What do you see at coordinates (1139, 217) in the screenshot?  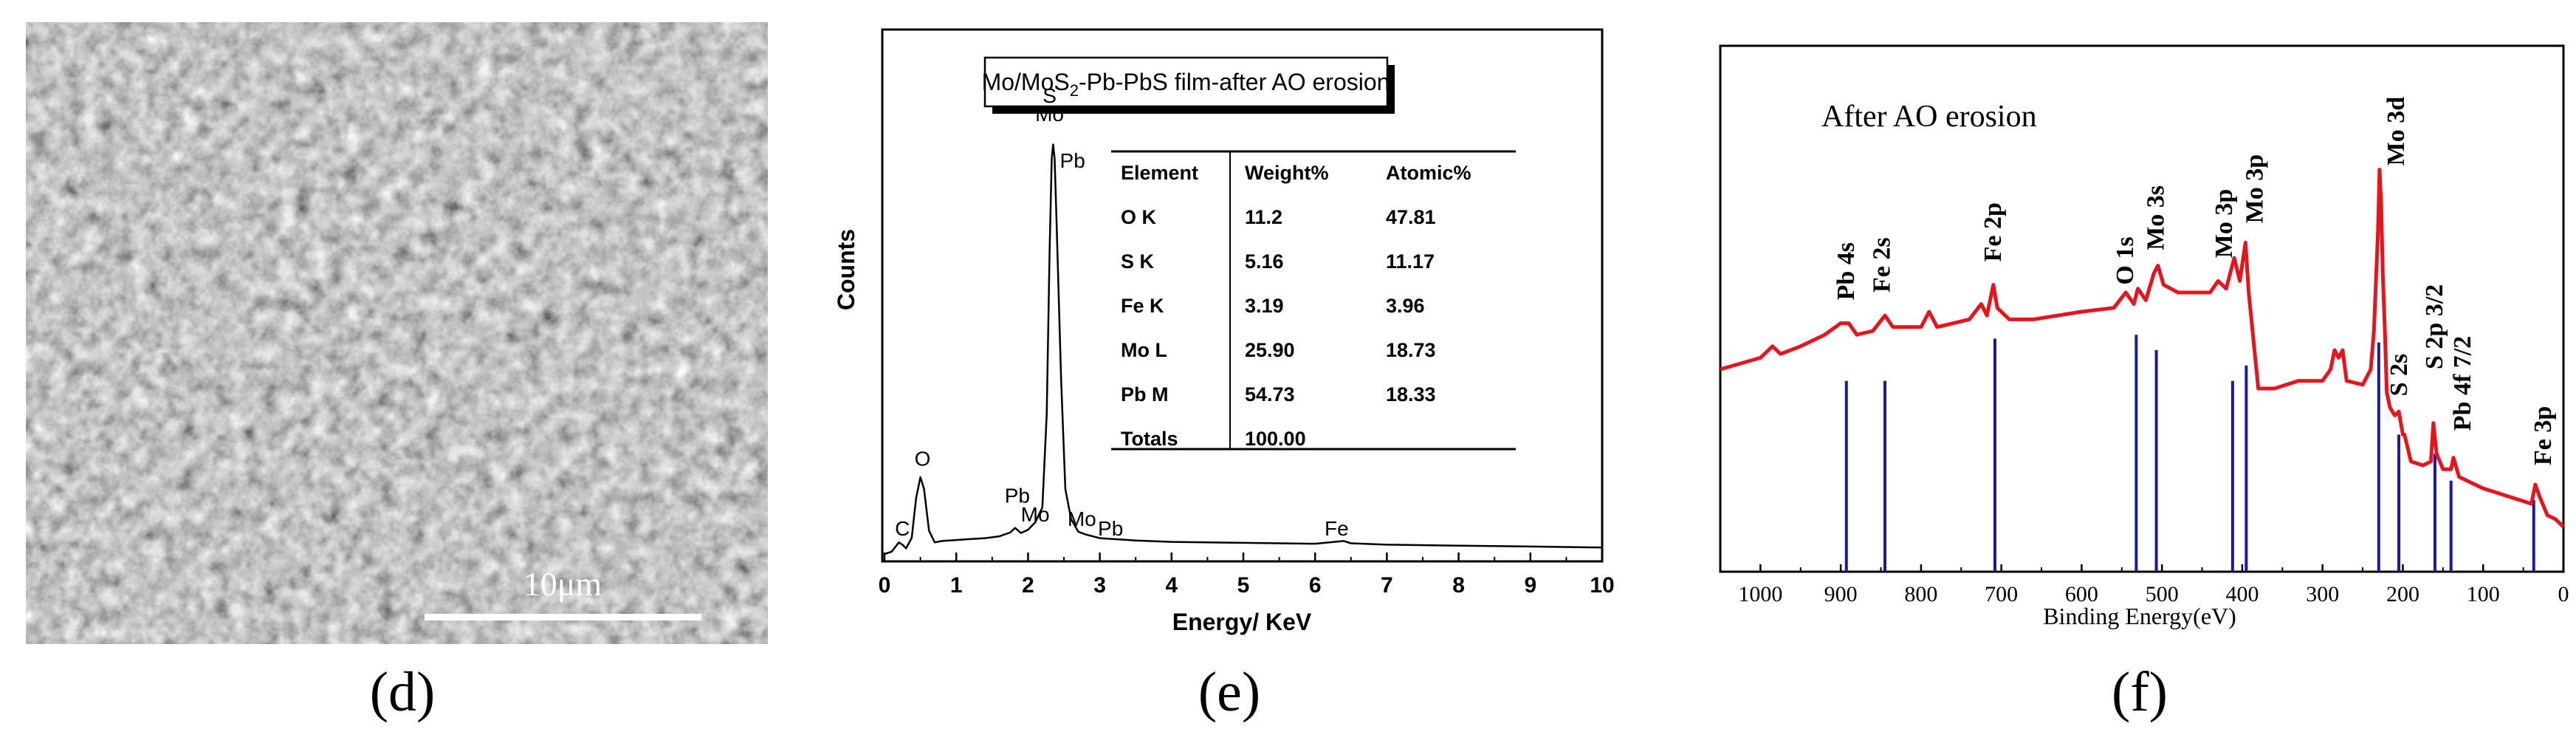 I see `table-cell: O K` at bounding box center [1139, 217].